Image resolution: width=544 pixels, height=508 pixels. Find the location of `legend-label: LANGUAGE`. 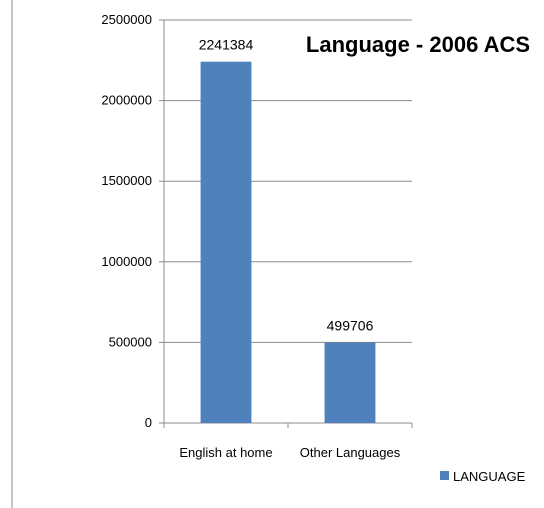

legend-label: LANGUAGE is located at coordinates (489, 476).